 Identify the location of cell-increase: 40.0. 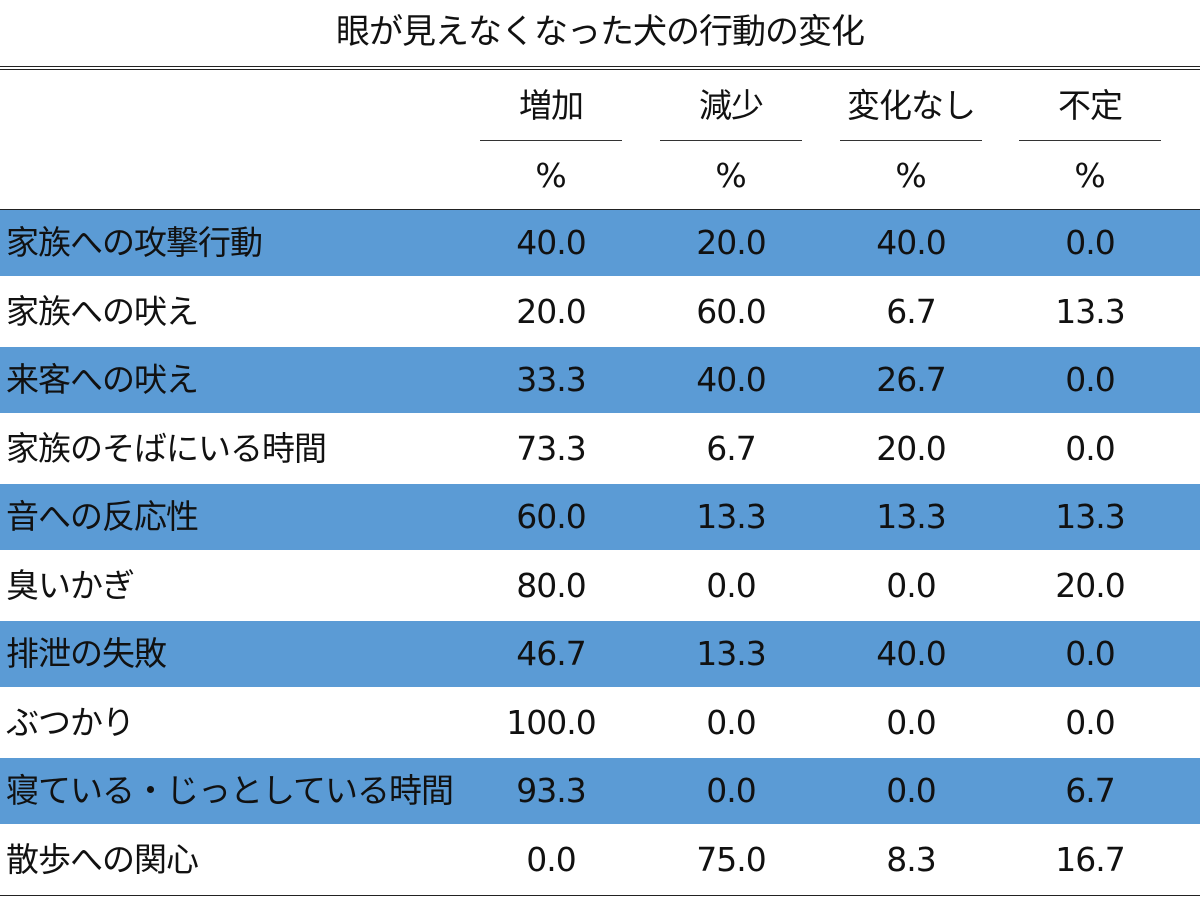
(551, 242).